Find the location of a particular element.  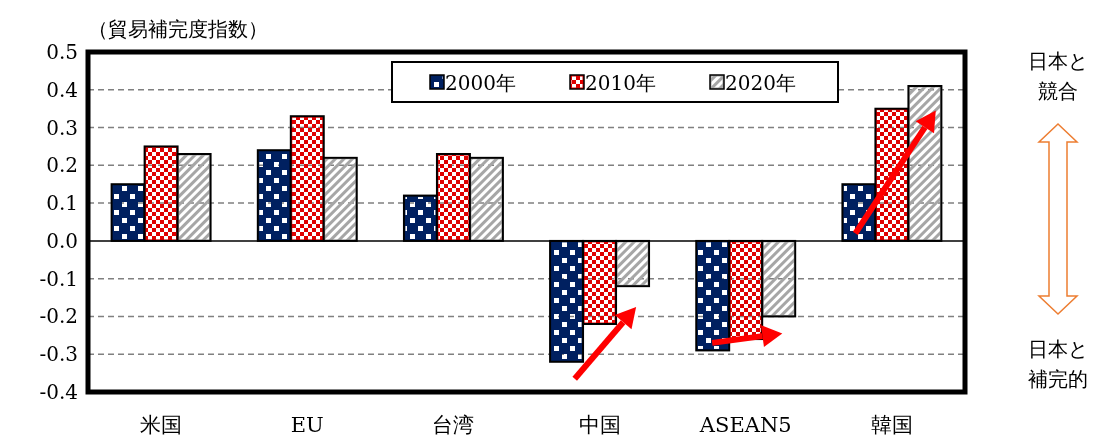

y-tick-label: -0.1 is located at coordinates (58, 278).